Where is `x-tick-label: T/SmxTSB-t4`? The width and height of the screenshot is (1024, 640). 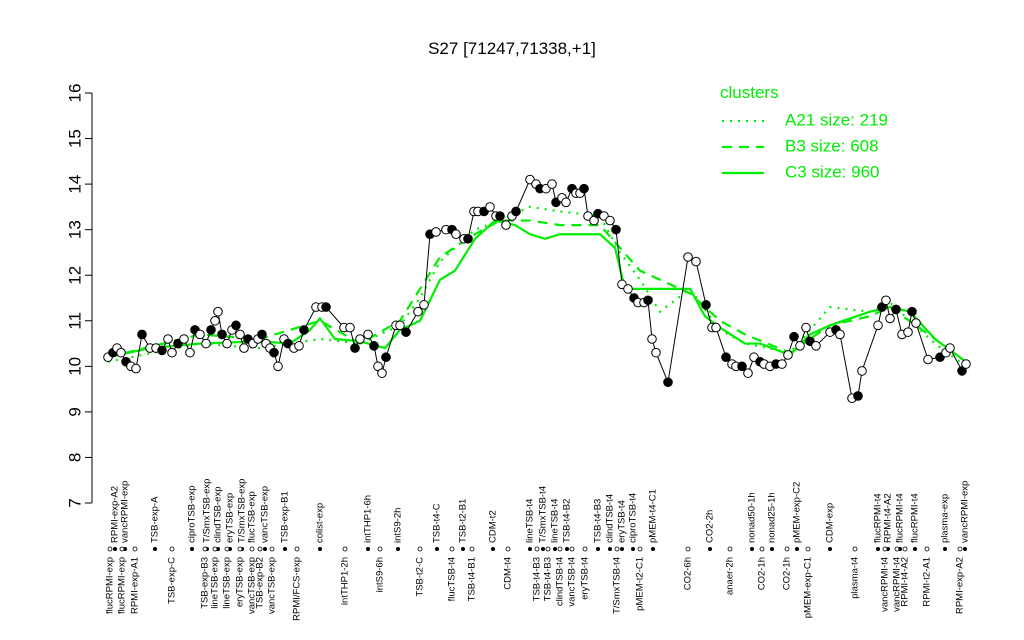 x-tick-label: T/SmxTSB-t4 is located at coordinates (617, 585).